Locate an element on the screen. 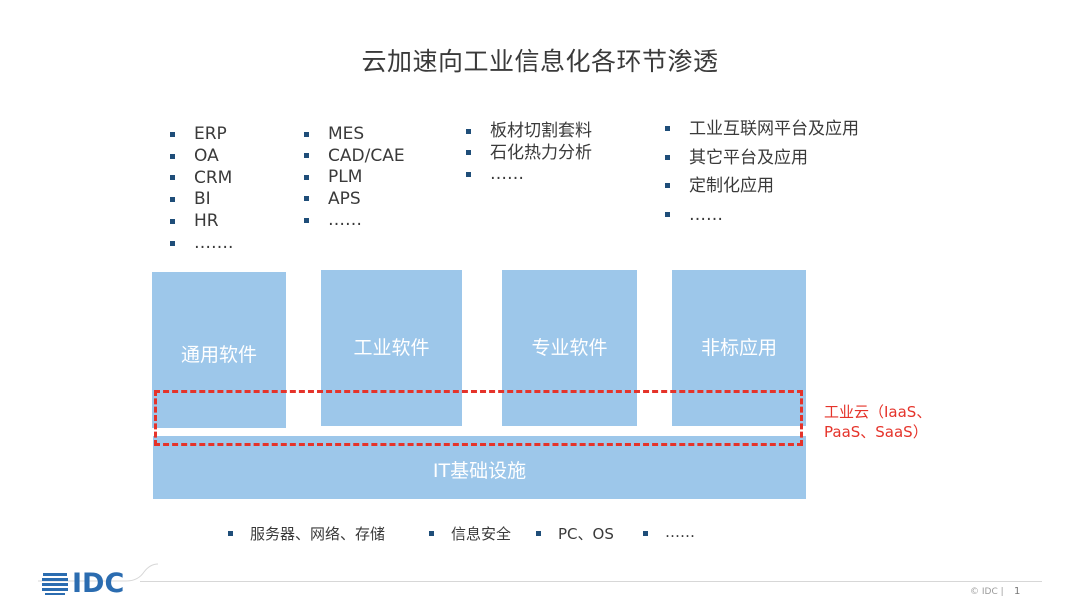  general-software-list: ERP OA CRM BI HR ……. is located at coordinates (200, 189).